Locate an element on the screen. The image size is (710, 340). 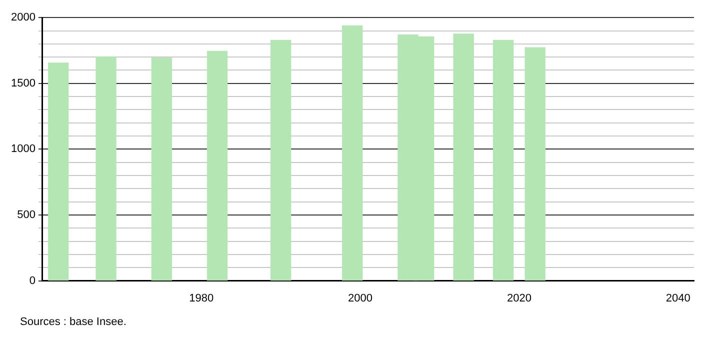
x-tick-label: 2040 is located at coordinates (678, 298).